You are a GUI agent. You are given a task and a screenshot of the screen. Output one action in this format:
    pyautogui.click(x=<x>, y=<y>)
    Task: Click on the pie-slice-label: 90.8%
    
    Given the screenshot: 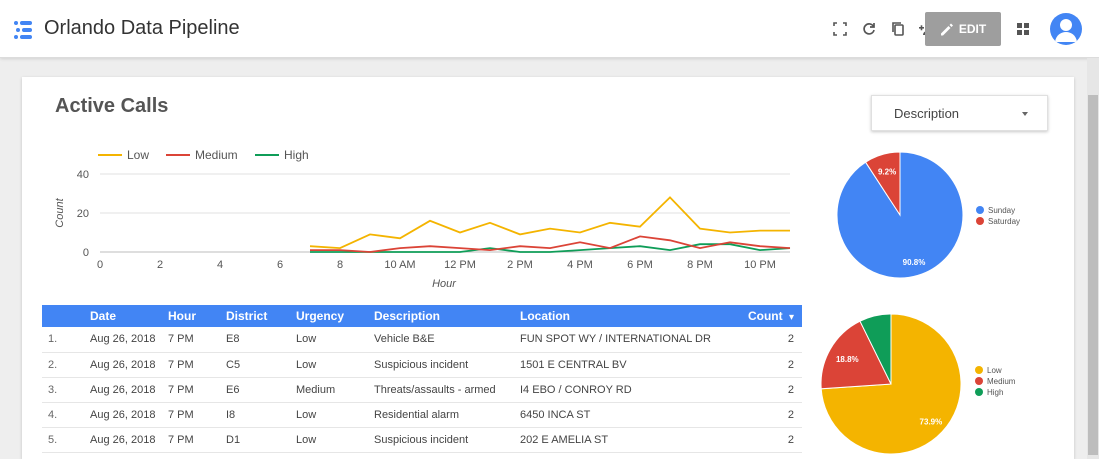 What is the action you would take?
    pyautogui.click(x=914, y=262)
    